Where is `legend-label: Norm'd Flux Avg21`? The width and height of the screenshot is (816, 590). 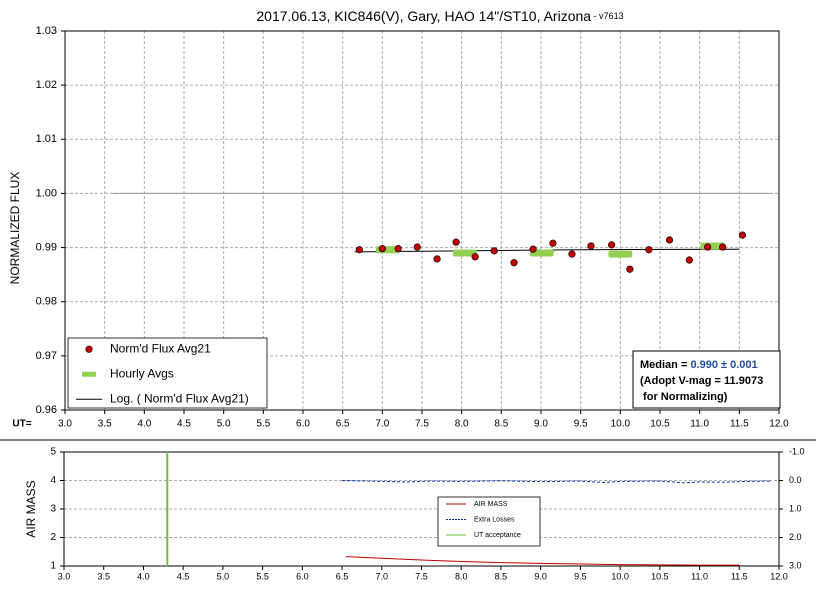 legend-label: Norm'd Flux Avg21 is located at coordinates (160, 348).